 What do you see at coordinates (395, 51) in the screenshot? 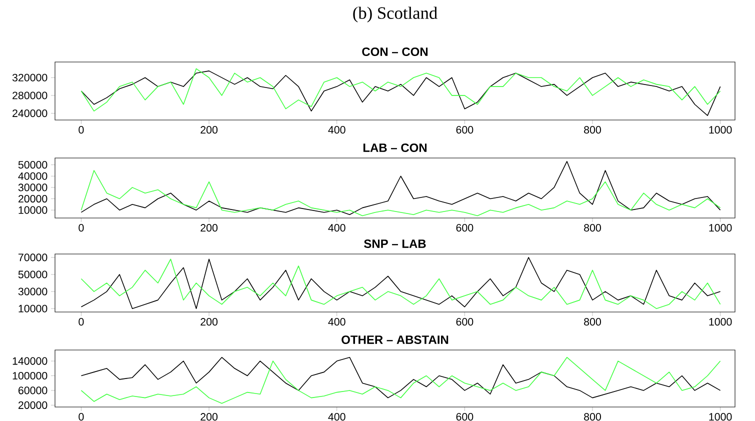
I see `chart-title: CON – CON` at bounding box center [395, 51].